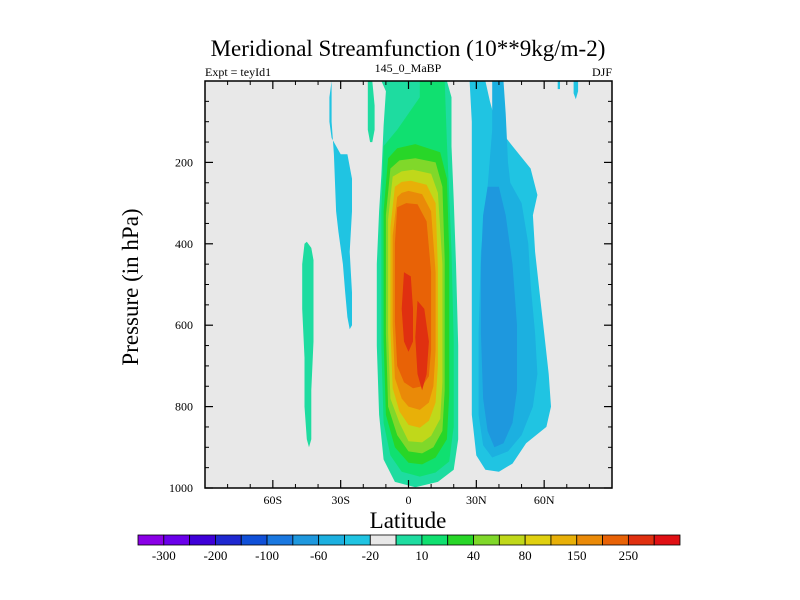  What do you see at coordinates (498, 317) in the screenshot?
I see `contour-region-scell-l3` at bounding box center [498, 317].